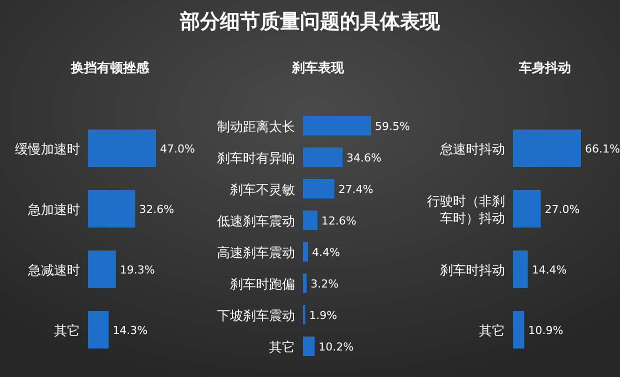  What do you see at coordinates (472, 150) in the screenshot?
I see `y-tick-label: 怠速时抖动` at bounding box center [472, 150].